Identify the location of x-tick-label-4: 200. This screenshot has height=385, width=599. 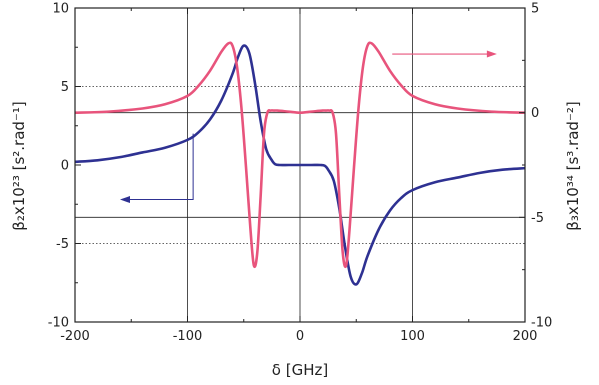
(525, 336).